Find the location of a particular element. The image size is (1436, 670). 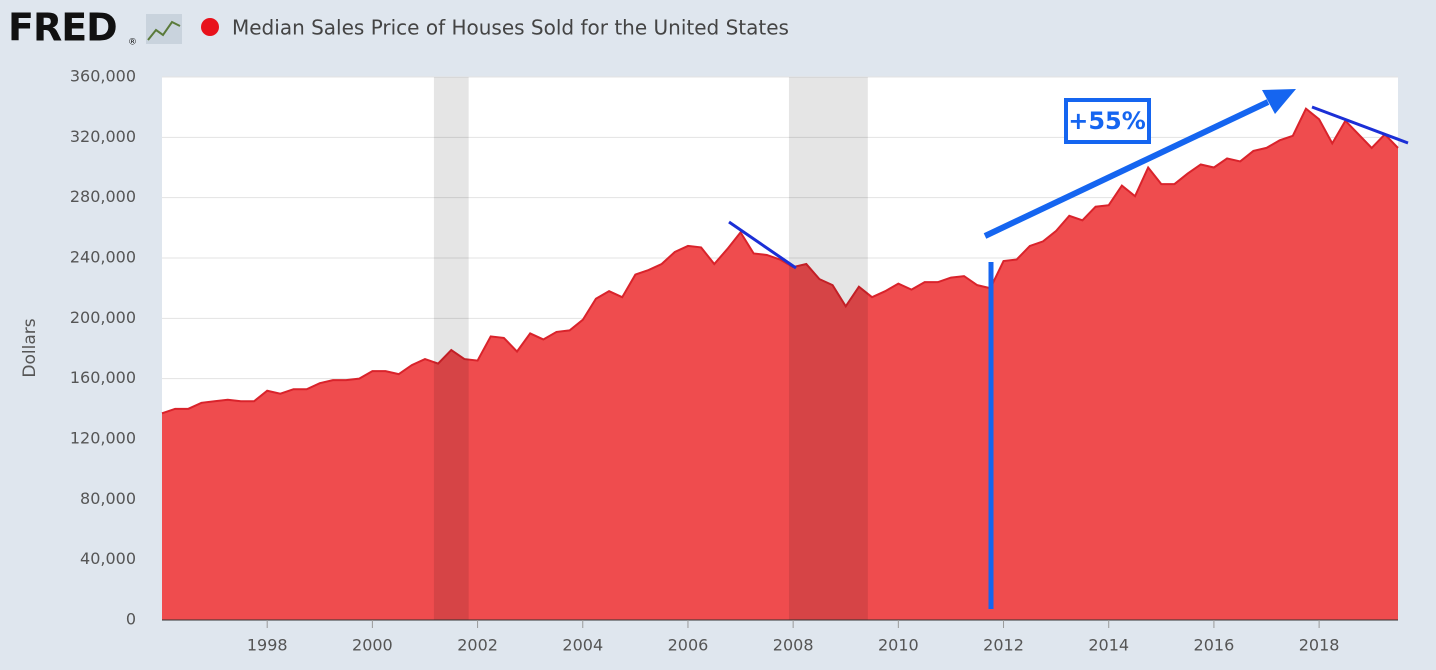

x-tick-label: 2010 is located at coordinates (898, 645).